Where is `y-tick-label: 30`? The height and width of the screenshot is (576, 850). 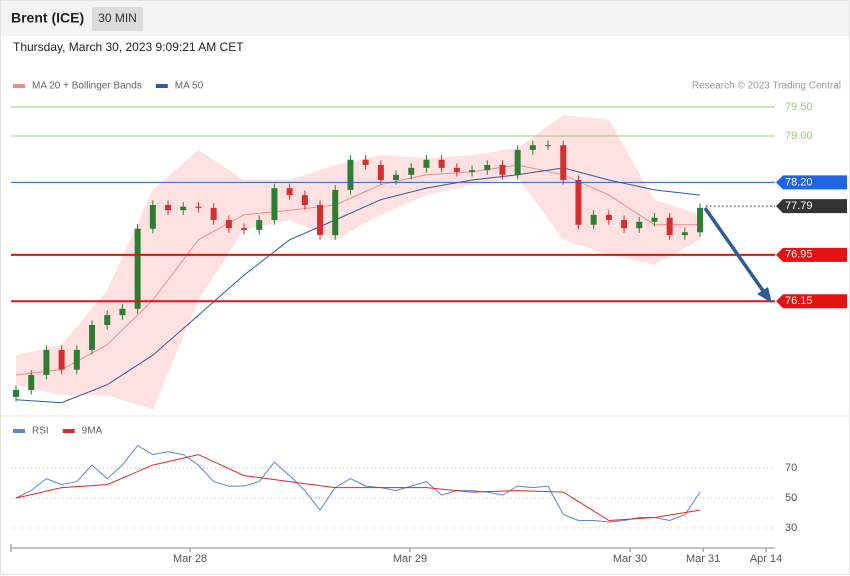 y-tick-label: 30 is located at coordinates (791, 528).